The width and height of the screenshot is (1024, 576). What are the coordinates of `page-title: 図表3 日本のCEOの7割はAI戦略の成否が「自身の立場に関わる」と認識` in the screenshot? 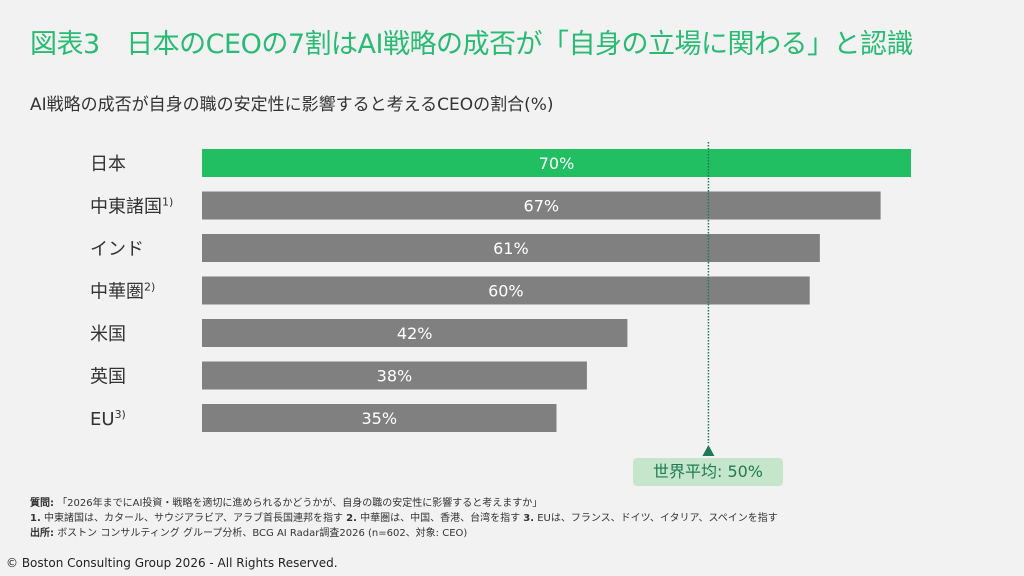 It's located at (471, 44).